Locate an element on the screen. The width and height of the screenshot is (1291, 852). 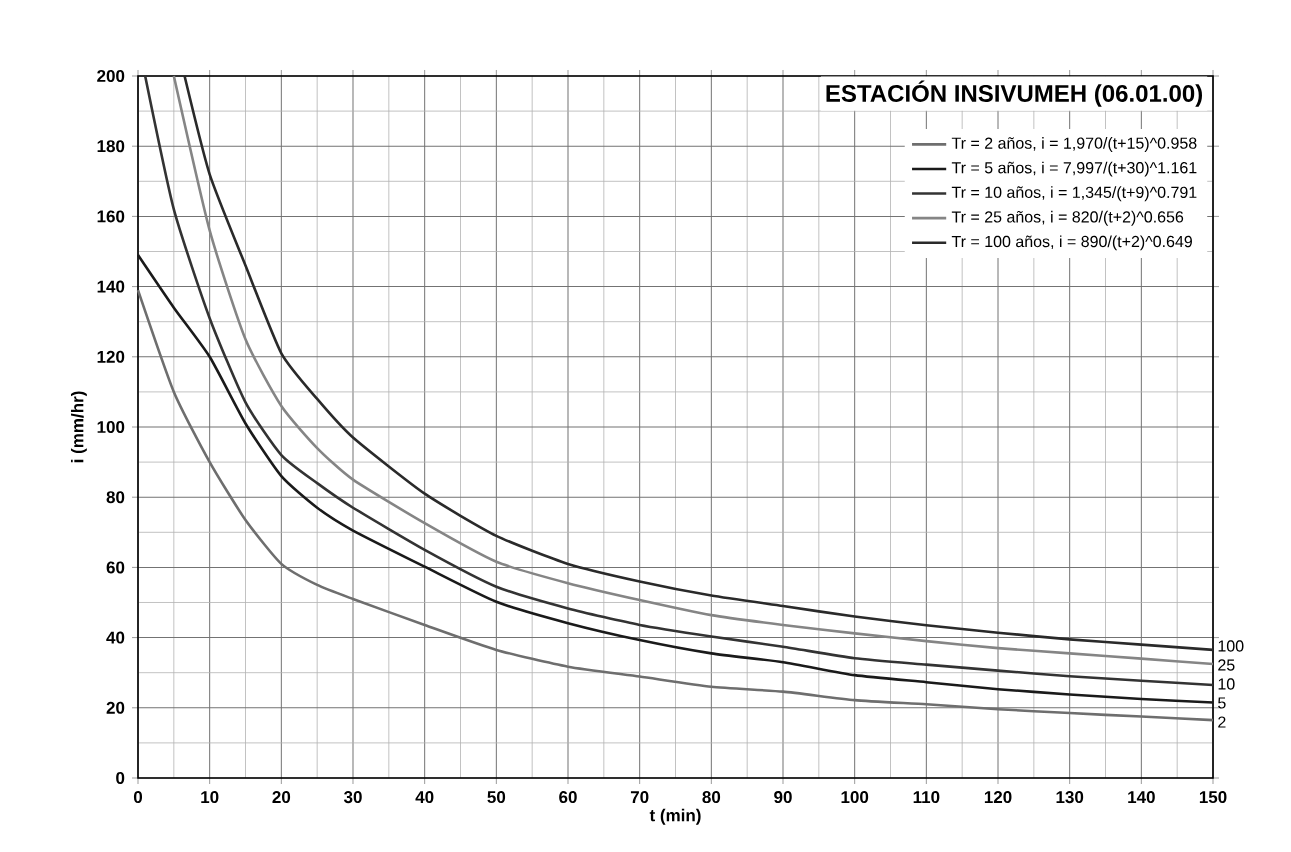
legend-label: Tr = 5 años, i = 7,997/(t+30)^1.161 is located at coordinates (1074, 169).